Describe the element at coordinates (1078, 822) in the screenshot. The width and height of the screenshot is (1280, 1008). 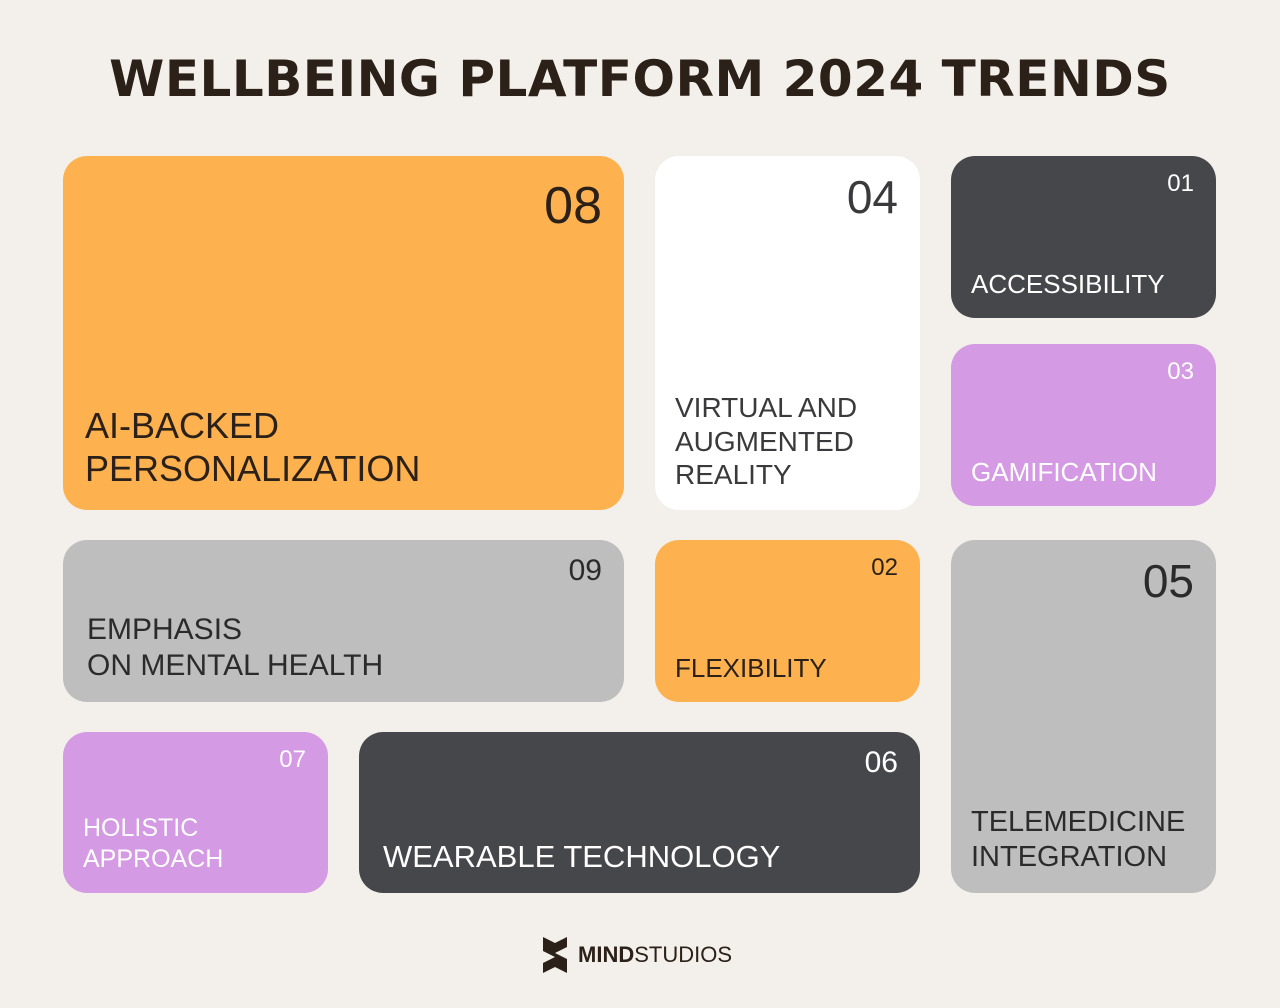
I see `label-line: TELEMEDICINE` at that location.